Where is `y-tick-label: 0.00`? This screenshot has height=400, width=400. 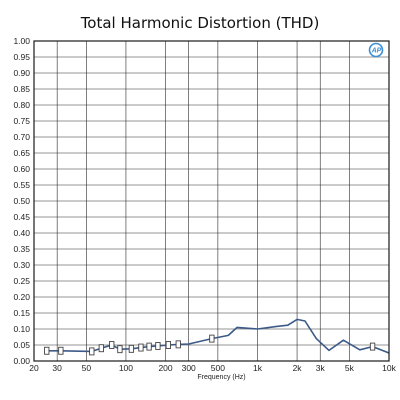 y-tick-label: 0.00 is located at coordinates (21, 361).